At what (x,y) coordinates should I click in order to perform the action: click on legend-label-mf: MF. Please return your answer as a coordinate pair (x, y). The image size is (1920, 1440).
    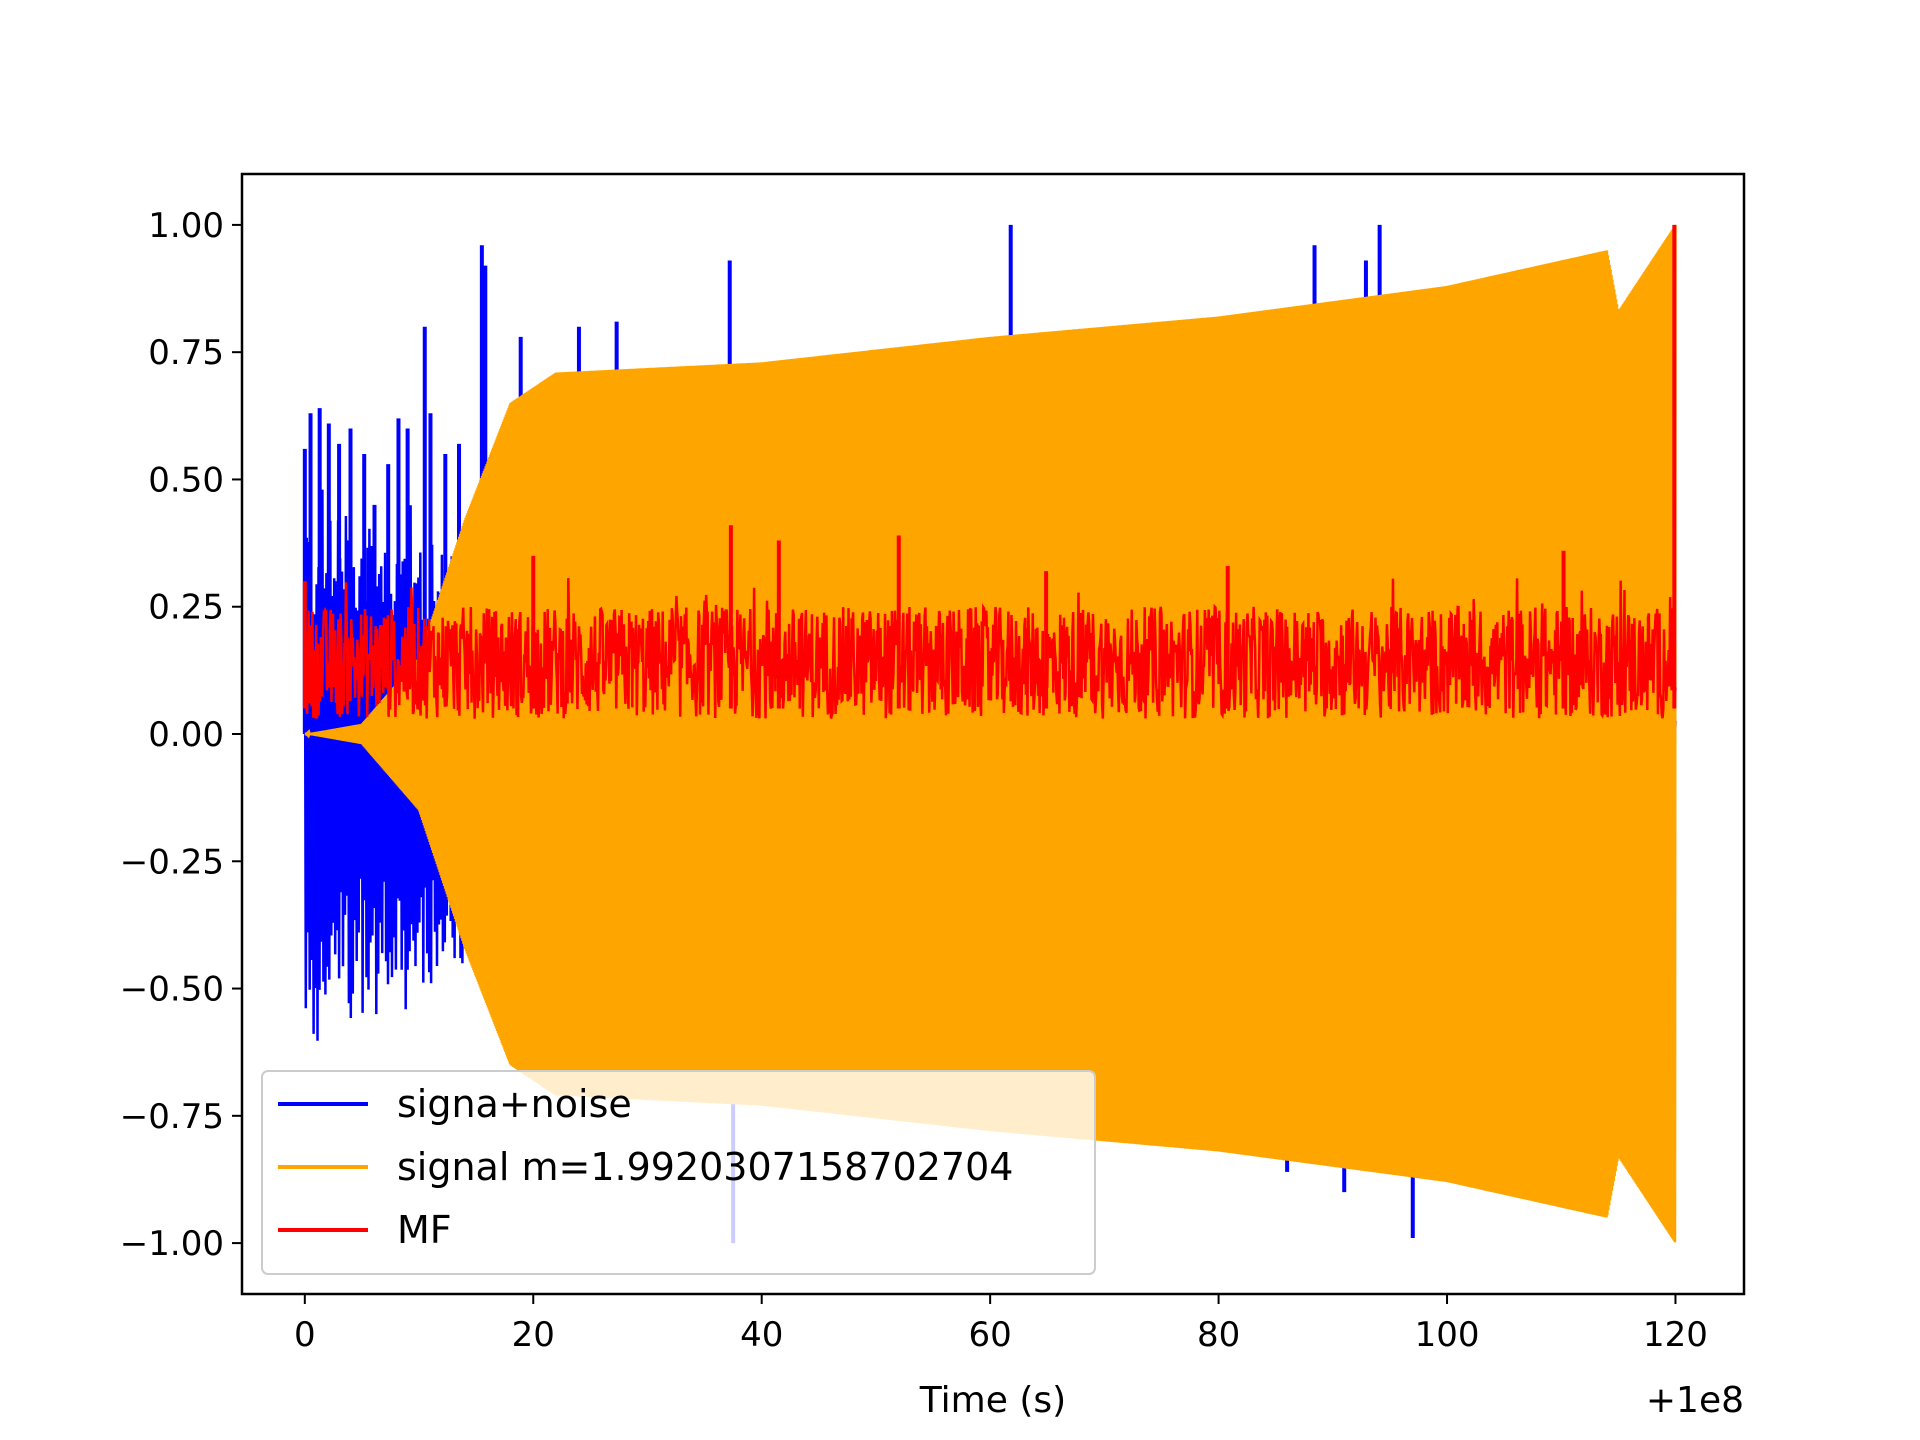
    Looking at the image, I should click on (424, 1230).